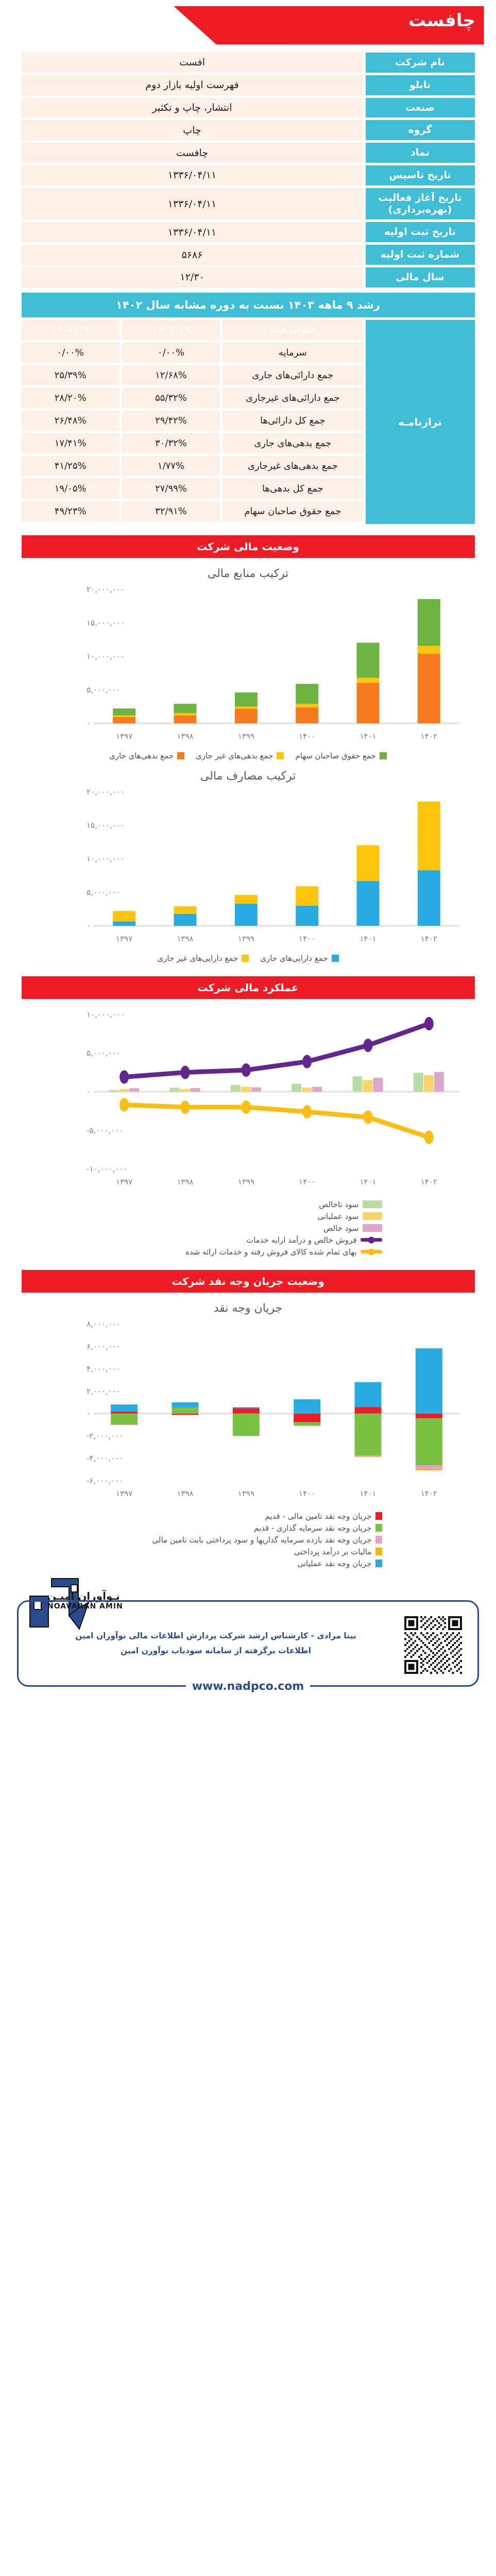 The image size is (496, 2576). I want to click on legend-item: جریان وجه نقد عملیاتی, so click(248, 1563).